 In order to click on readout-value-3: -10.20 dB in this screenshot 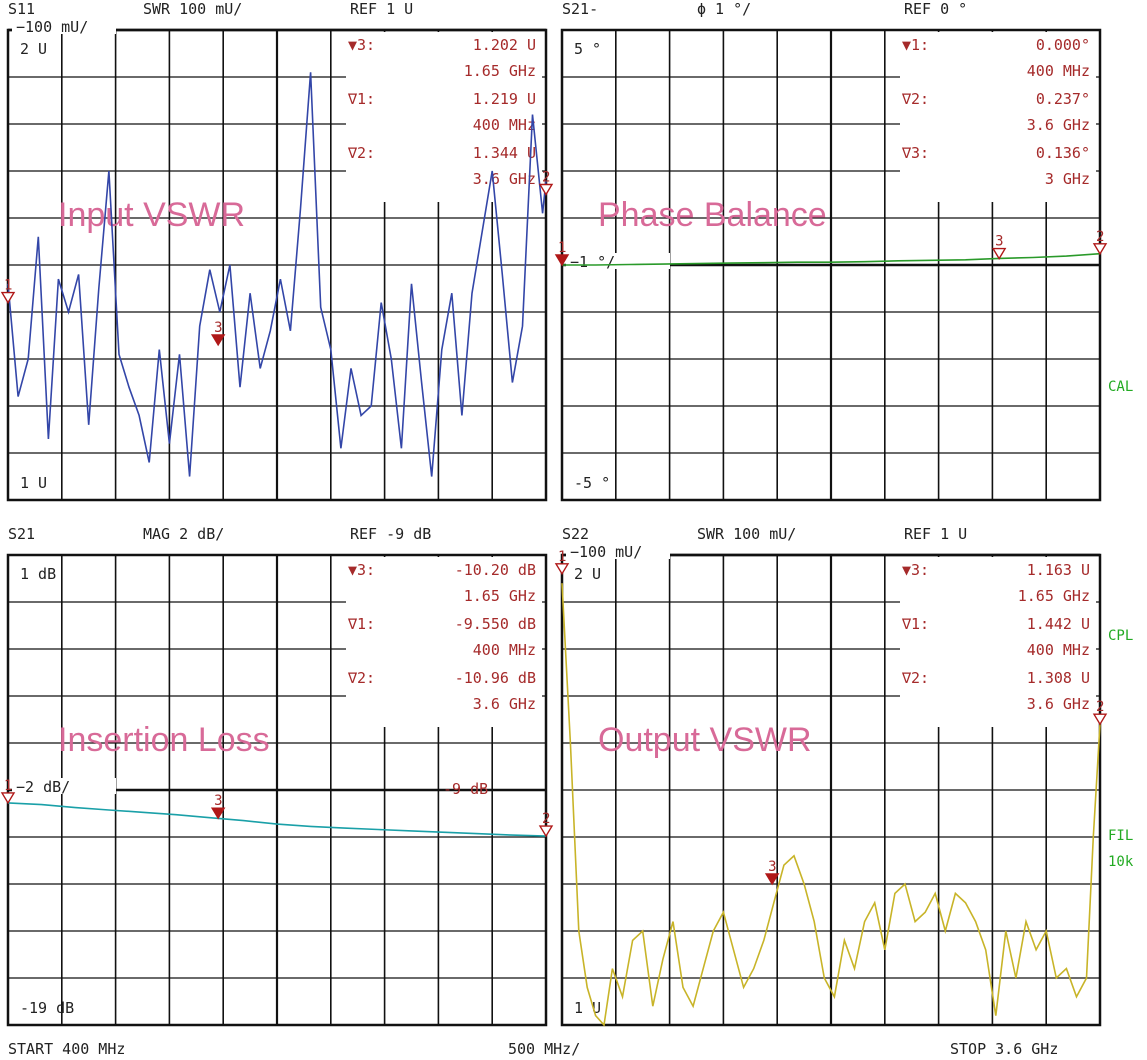, I will do `click(495, 570)`.